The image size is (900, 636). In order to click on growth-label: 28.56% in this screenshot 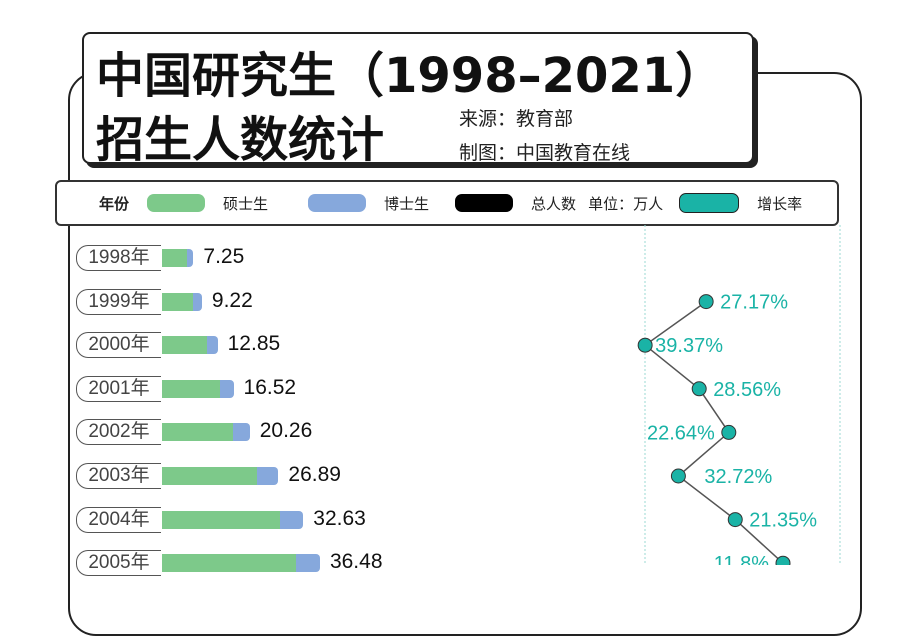, I will do `click(747, 390)`.